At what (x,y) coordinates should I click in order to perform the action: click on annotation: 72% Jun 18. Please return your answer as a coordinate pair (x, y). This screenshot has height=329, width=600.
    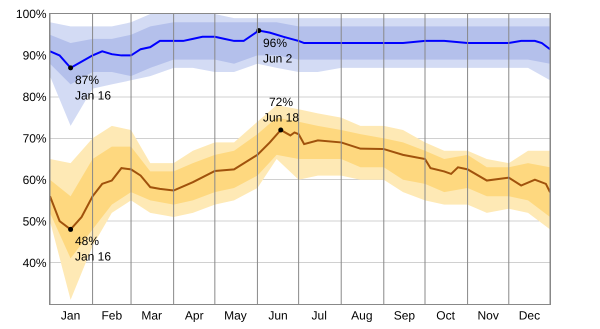
    Looking at the image, I should click on (281, 110).